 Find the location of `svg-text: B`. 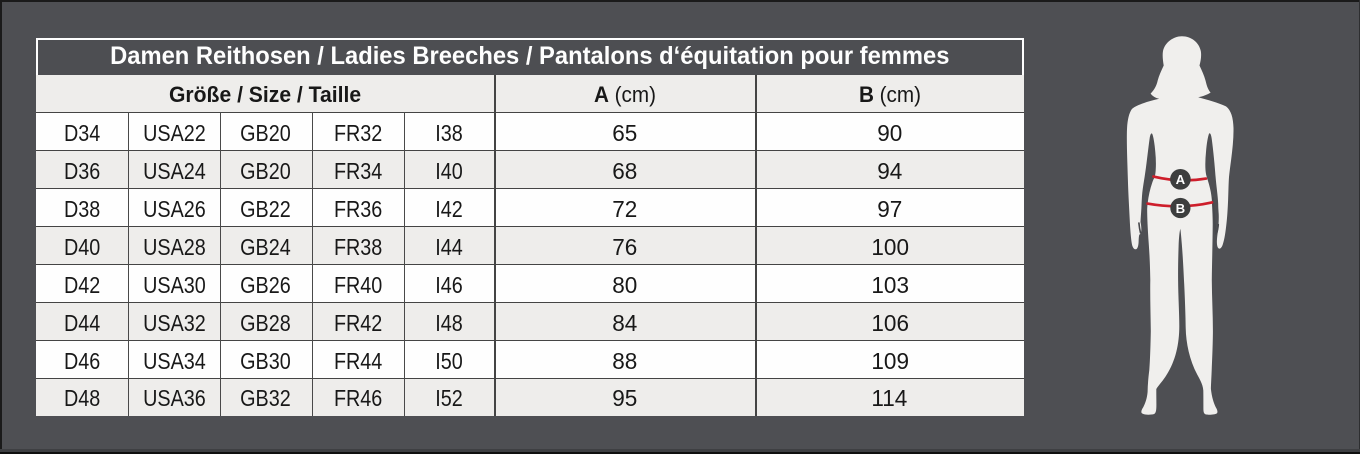

svg-text: B is located at coordinates (1181, 208).